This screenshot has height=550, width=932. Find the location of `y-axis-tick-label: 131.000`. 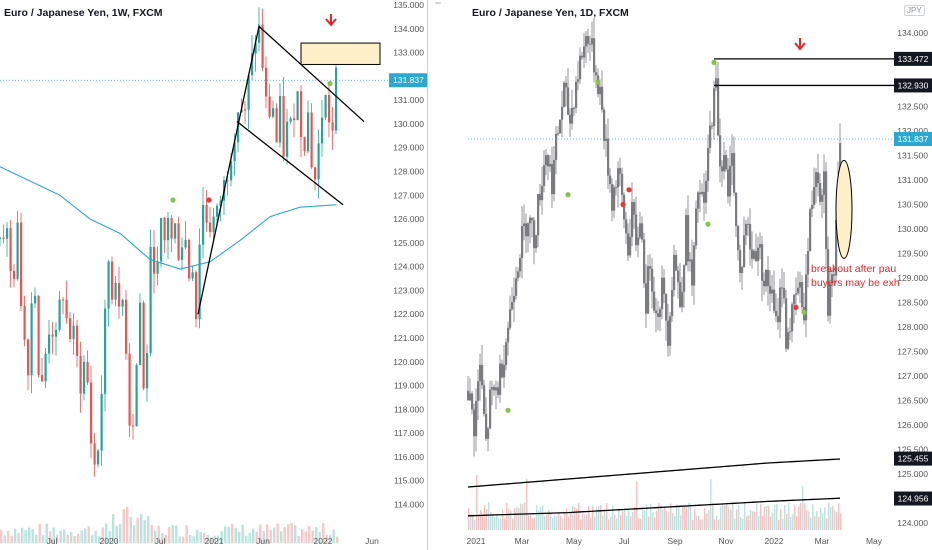

y-axis-tick-label: 131.000 is located at coordinates (408, 100).